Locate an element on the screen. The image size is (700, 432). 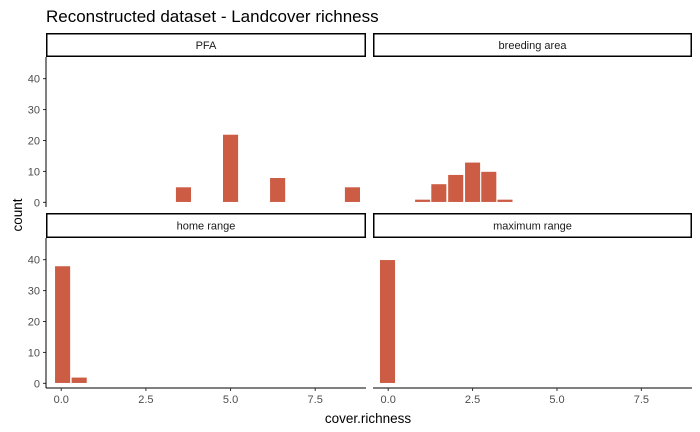
strip-home-range is located at coordinates (206, 225).